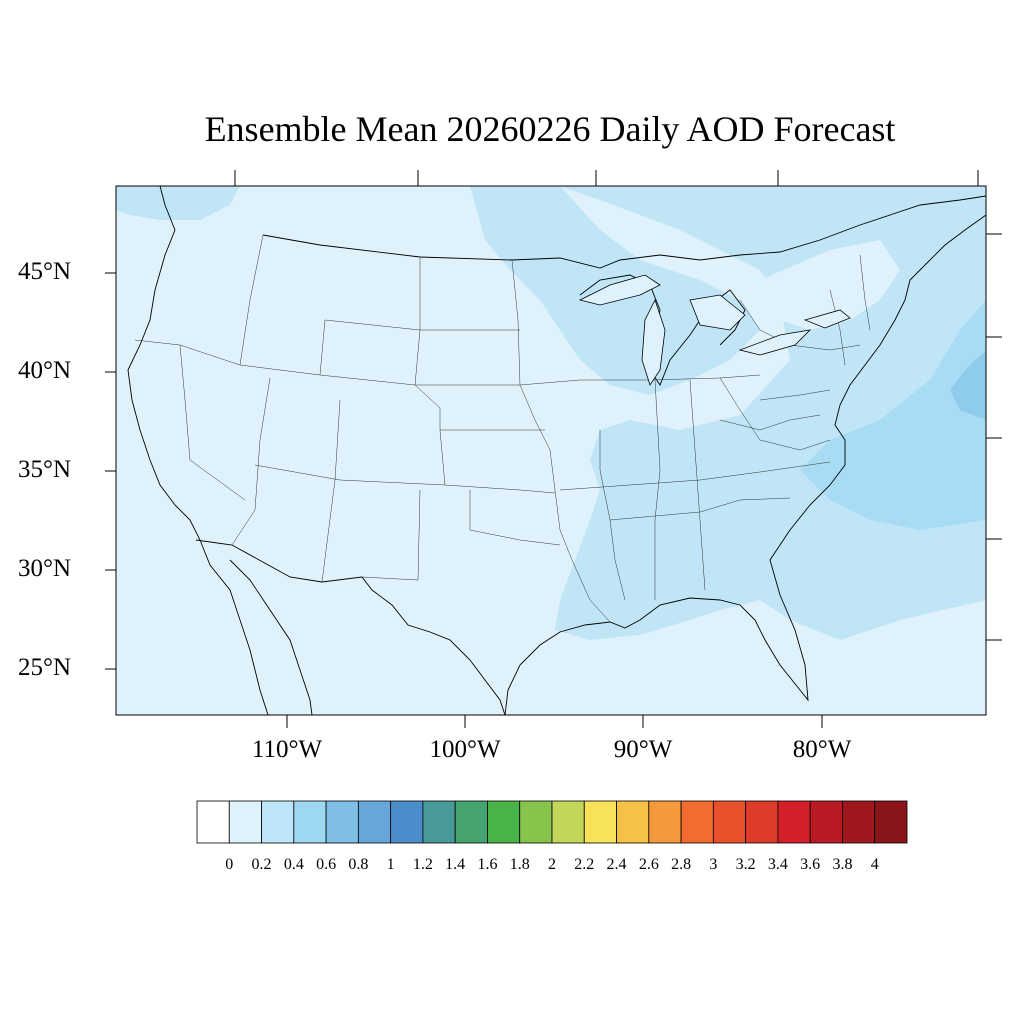 This screenshot has height=1024, width=1024. What do you see at coordinates (681, 864) in the screenshot?
I see `colorbar-tick-label: 2.8` at bounding box center [681, 864].